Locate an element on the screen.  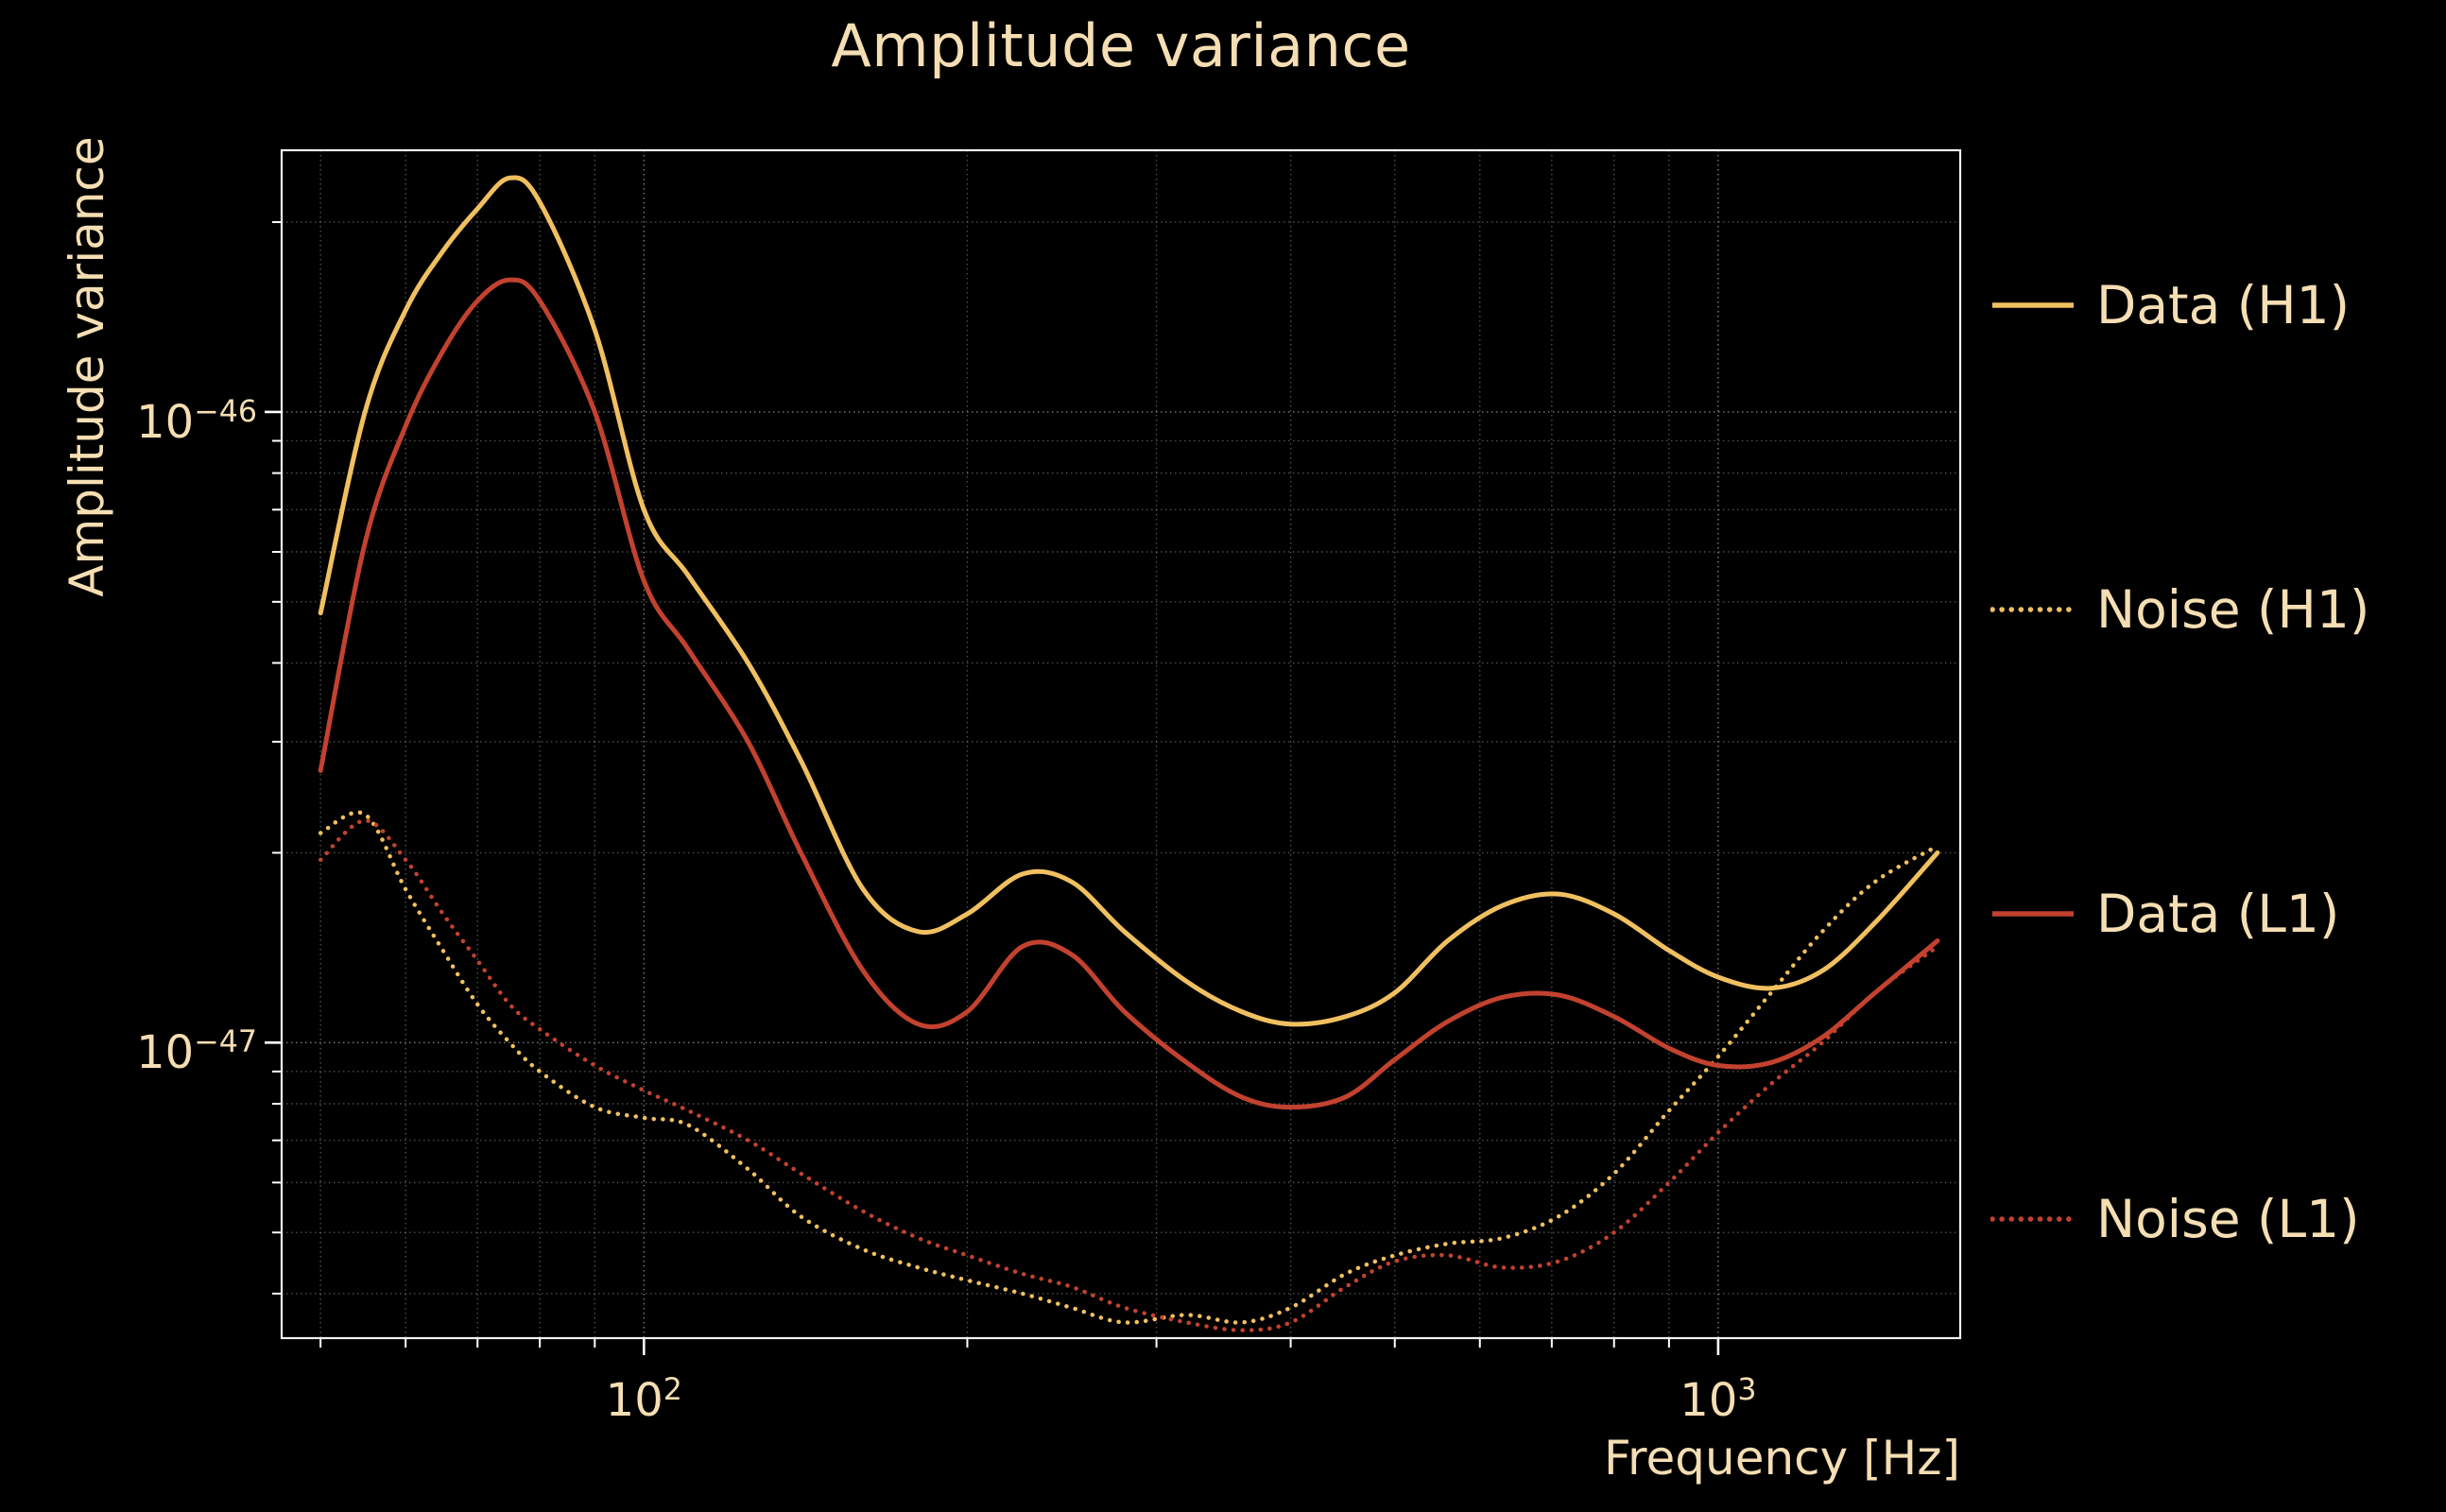
legend-label-data-l1: Data (L1) is located at coordinates (2218, 914).